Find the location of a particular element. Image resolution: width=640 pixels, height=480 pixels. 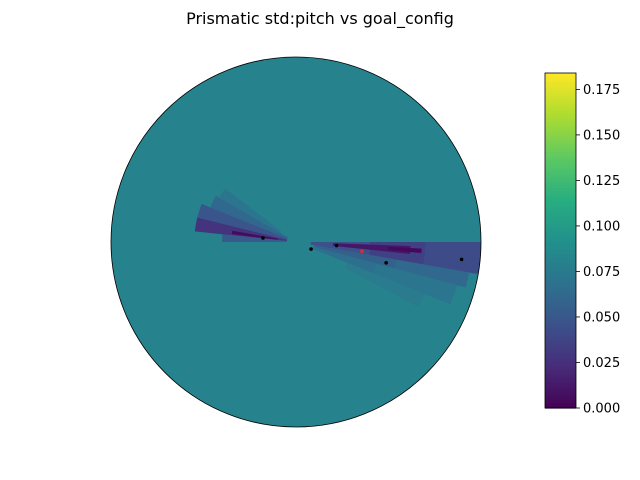

colorbar-tick-label: 0.100 is located at coordinates (601, 226).